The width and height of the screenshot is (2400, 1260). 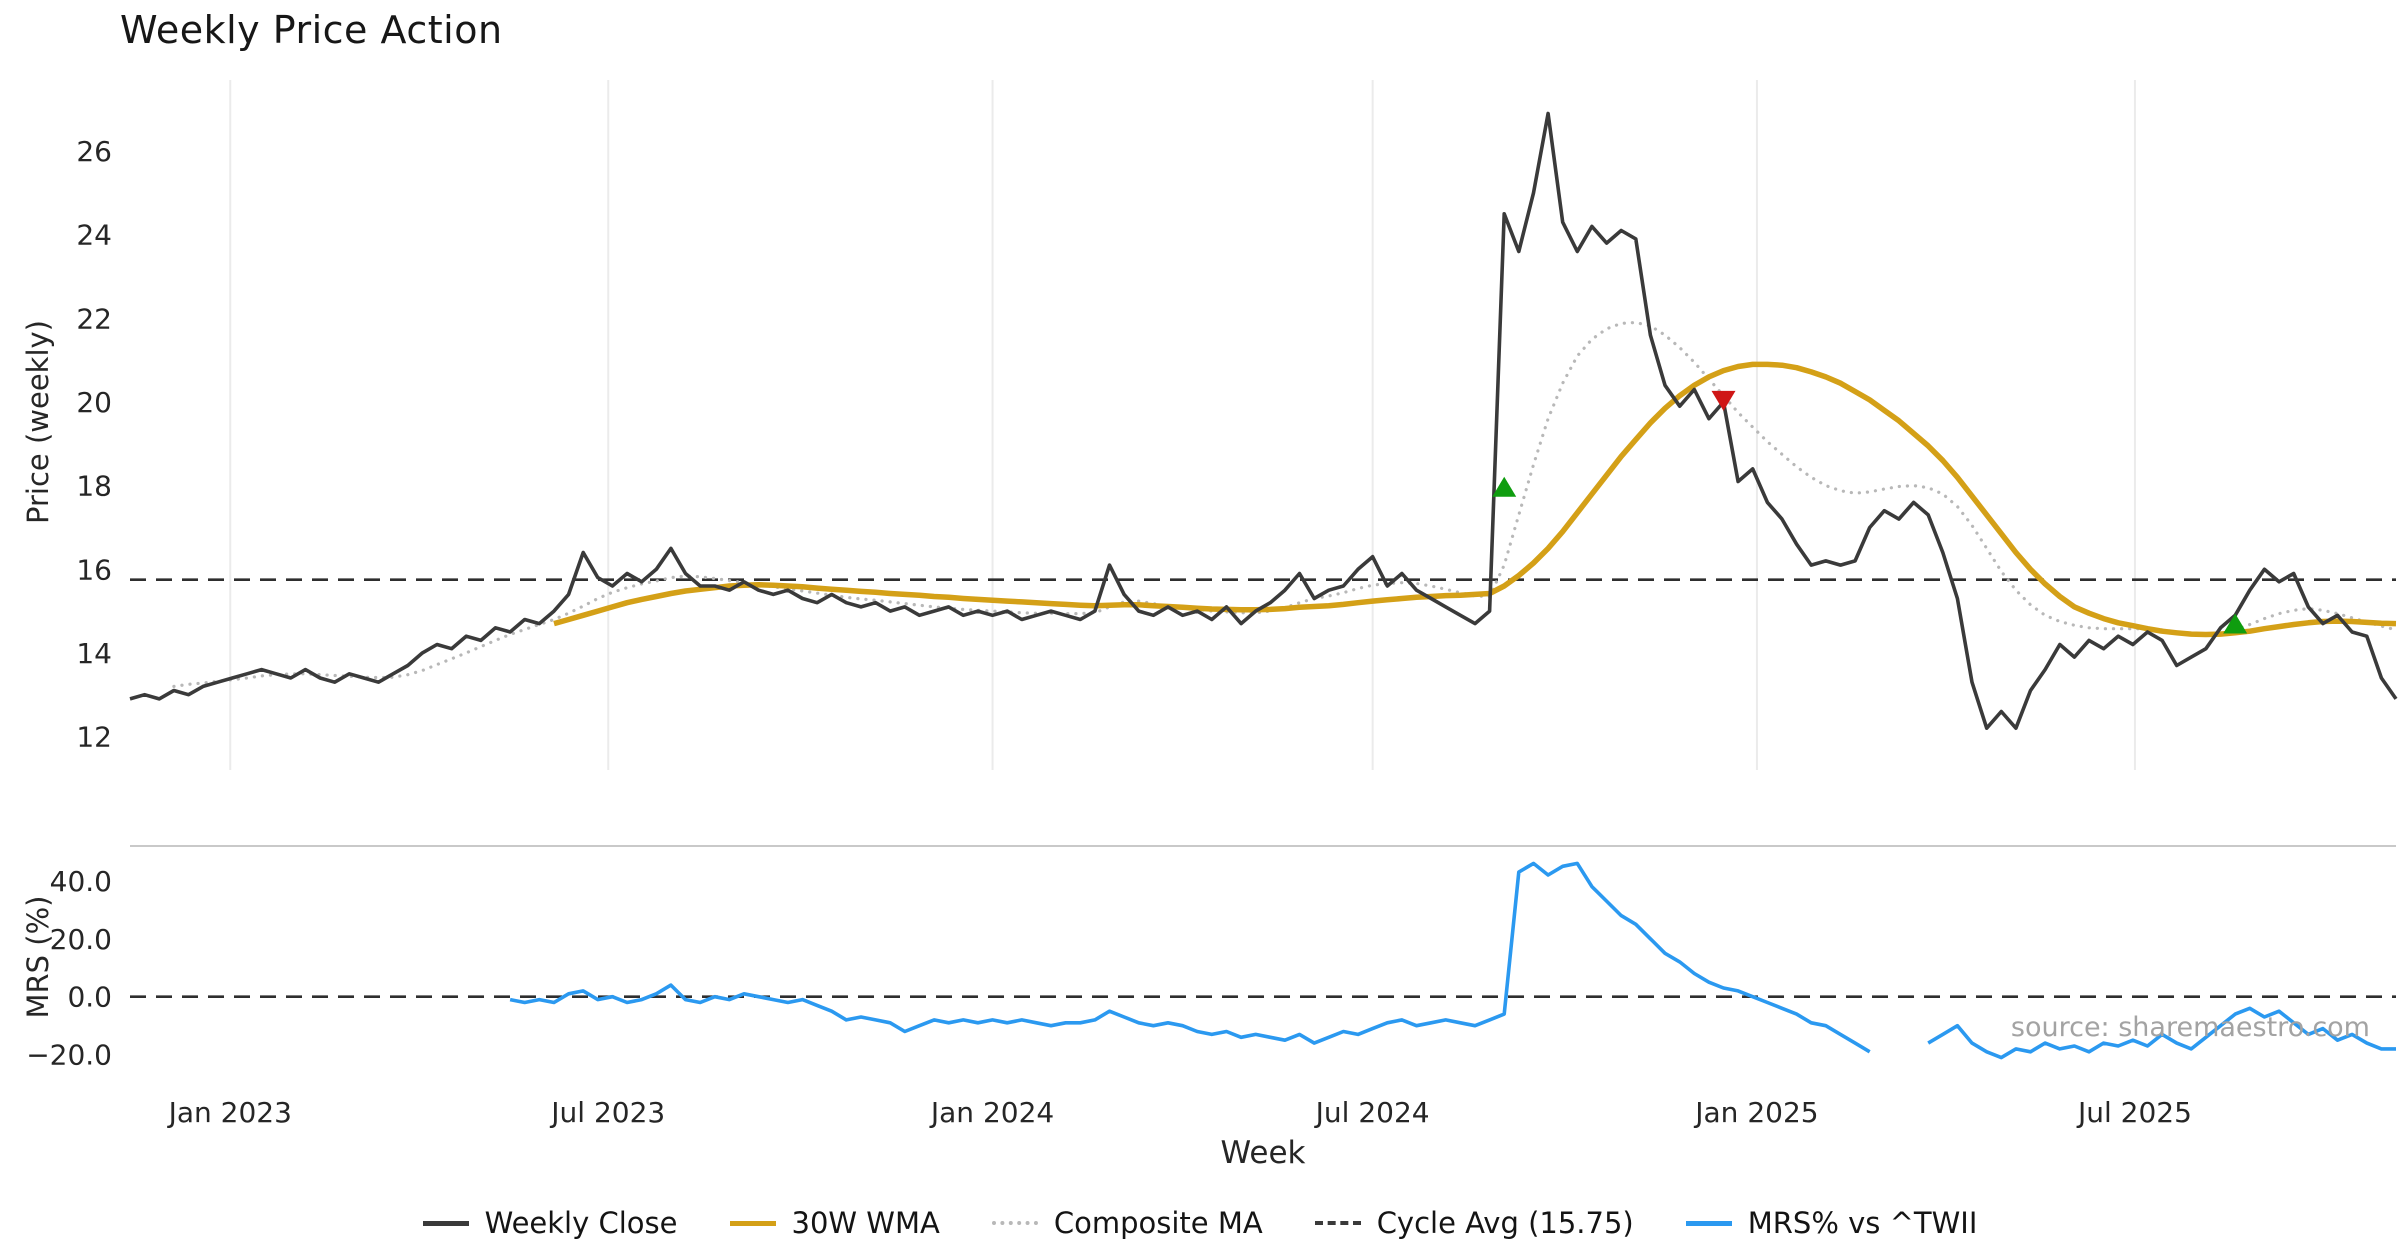 What do you see at coordinates (865, 1223) in the screenshot?
I see `legend-label: 30W WMA` at bounding box center [865, 1223].